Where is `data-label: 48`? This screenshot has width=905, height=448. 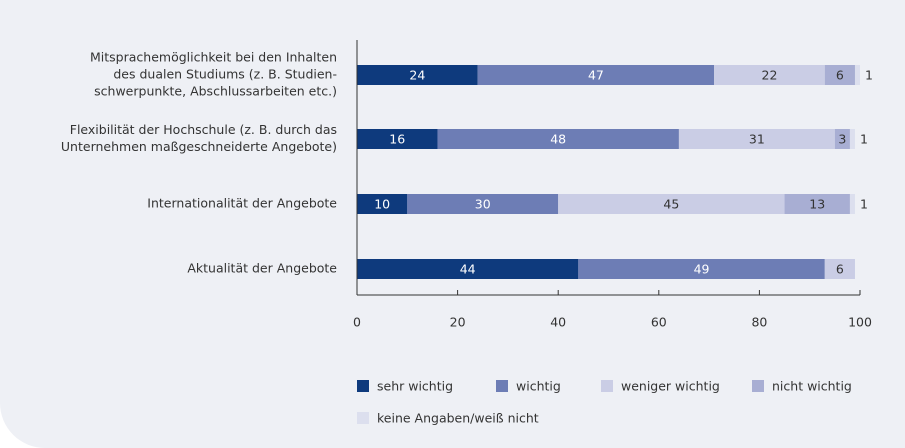 data-label: 48 is located at coordinates (558, 139).